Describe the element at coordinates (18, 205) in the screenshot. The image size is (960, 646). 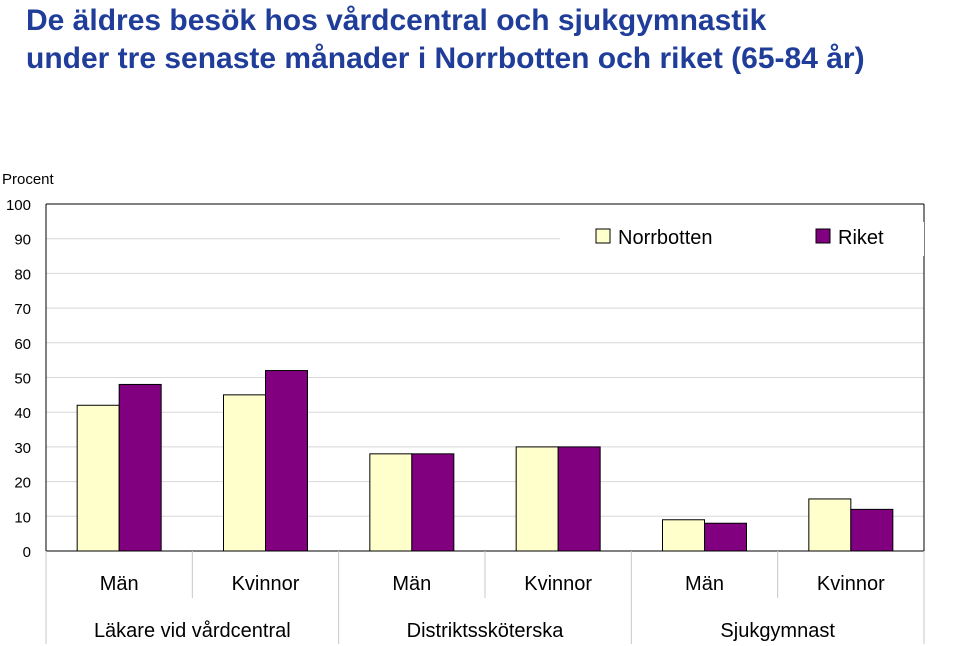
I see `y-tick-label: 100` at that location.